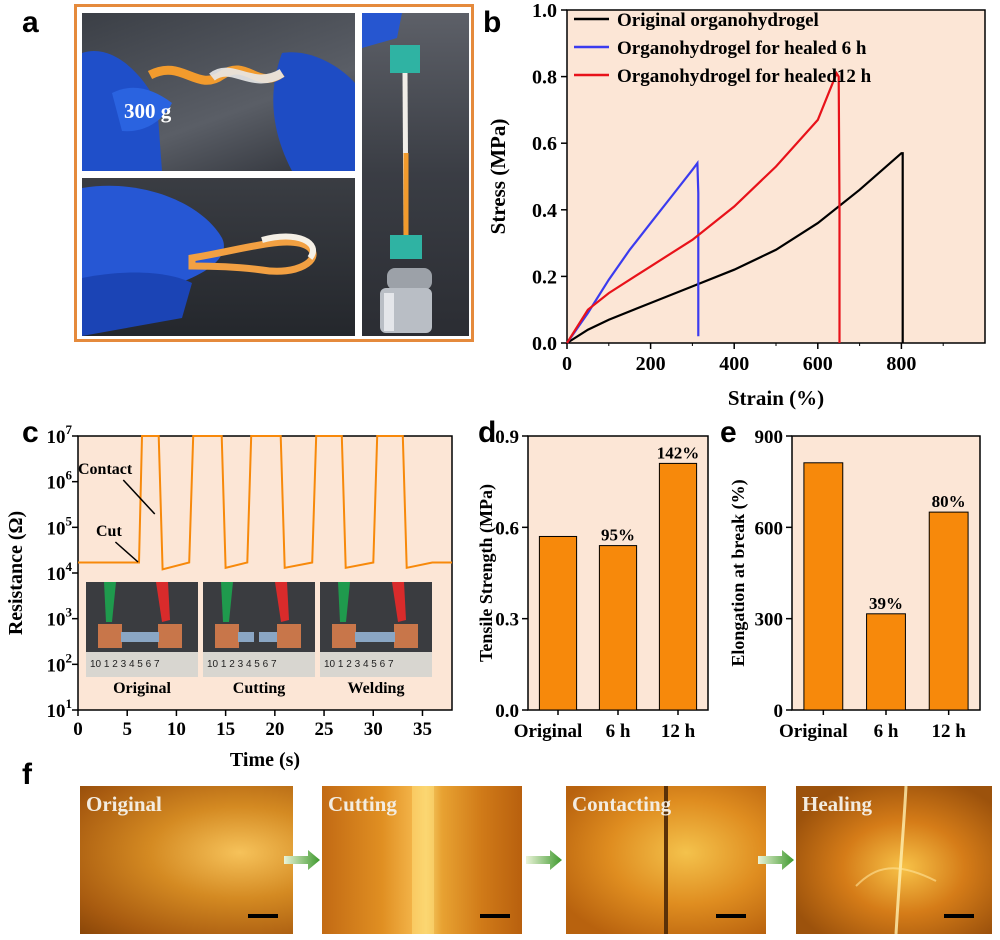 This screenshot has height=940, width=1000. What do you see at coordinates (728, 432) in the screenshot?
I see `panel-label-e: e` at bounding box center [728, 432].